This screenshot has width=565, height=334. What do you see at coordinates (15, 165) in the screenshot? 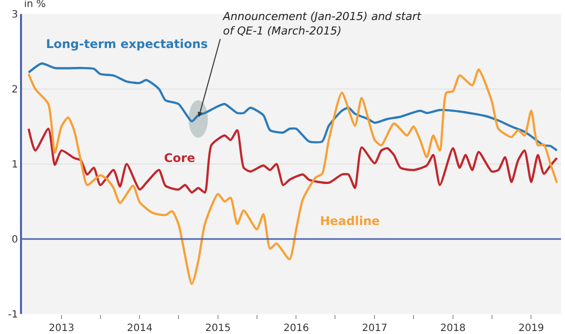
I see `y-tick-label: 1` at bounding box center [15, 165].